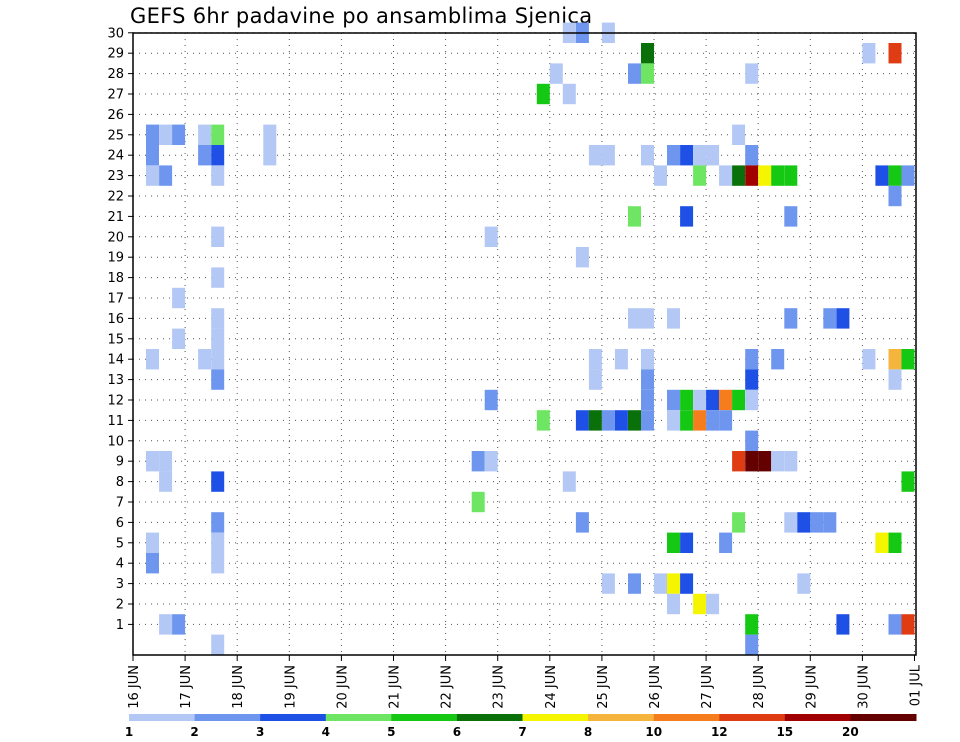 The image size is (960, 742). What do you see at coordinates (120, 482) in the screenshot?
I see `y-tick-label: 8` at bounding box center [120, 482].